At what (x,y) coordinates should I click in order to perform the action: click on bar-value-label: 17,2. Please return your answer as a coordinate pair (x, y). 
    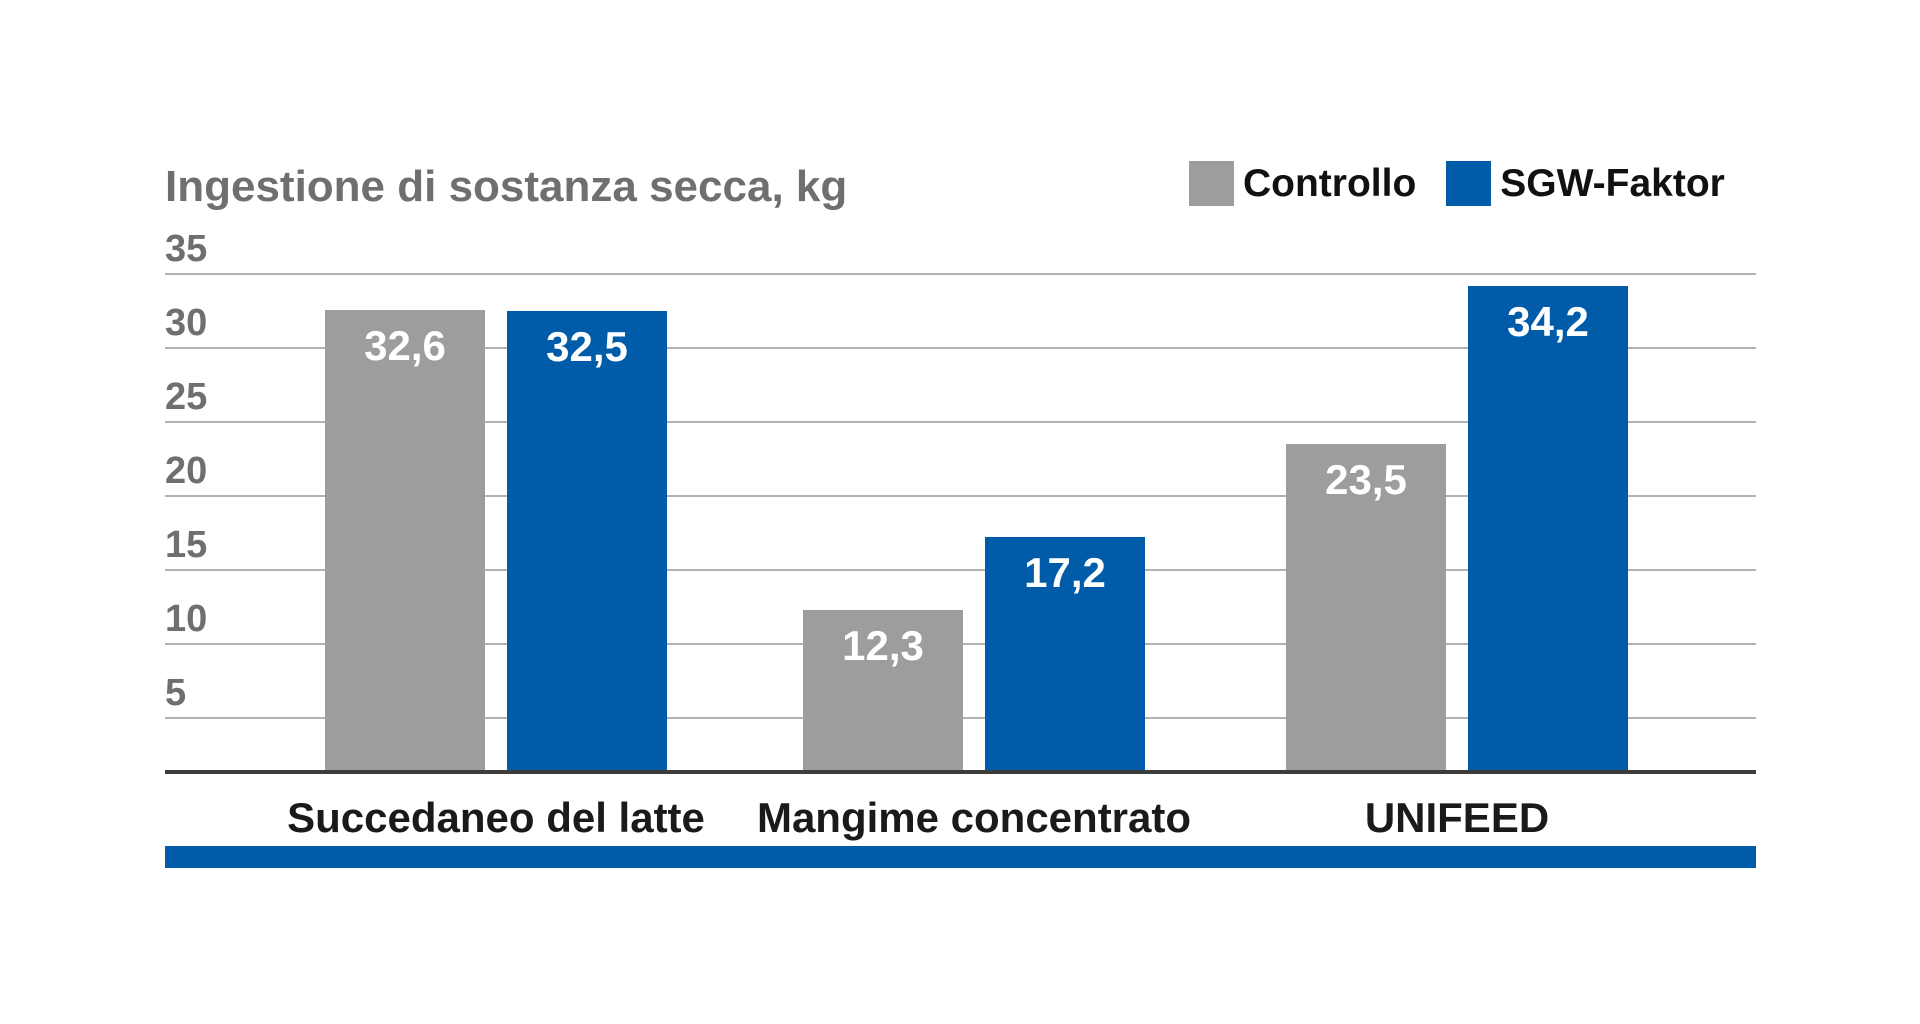
    Looking at the image, I should click on (1065, 572).